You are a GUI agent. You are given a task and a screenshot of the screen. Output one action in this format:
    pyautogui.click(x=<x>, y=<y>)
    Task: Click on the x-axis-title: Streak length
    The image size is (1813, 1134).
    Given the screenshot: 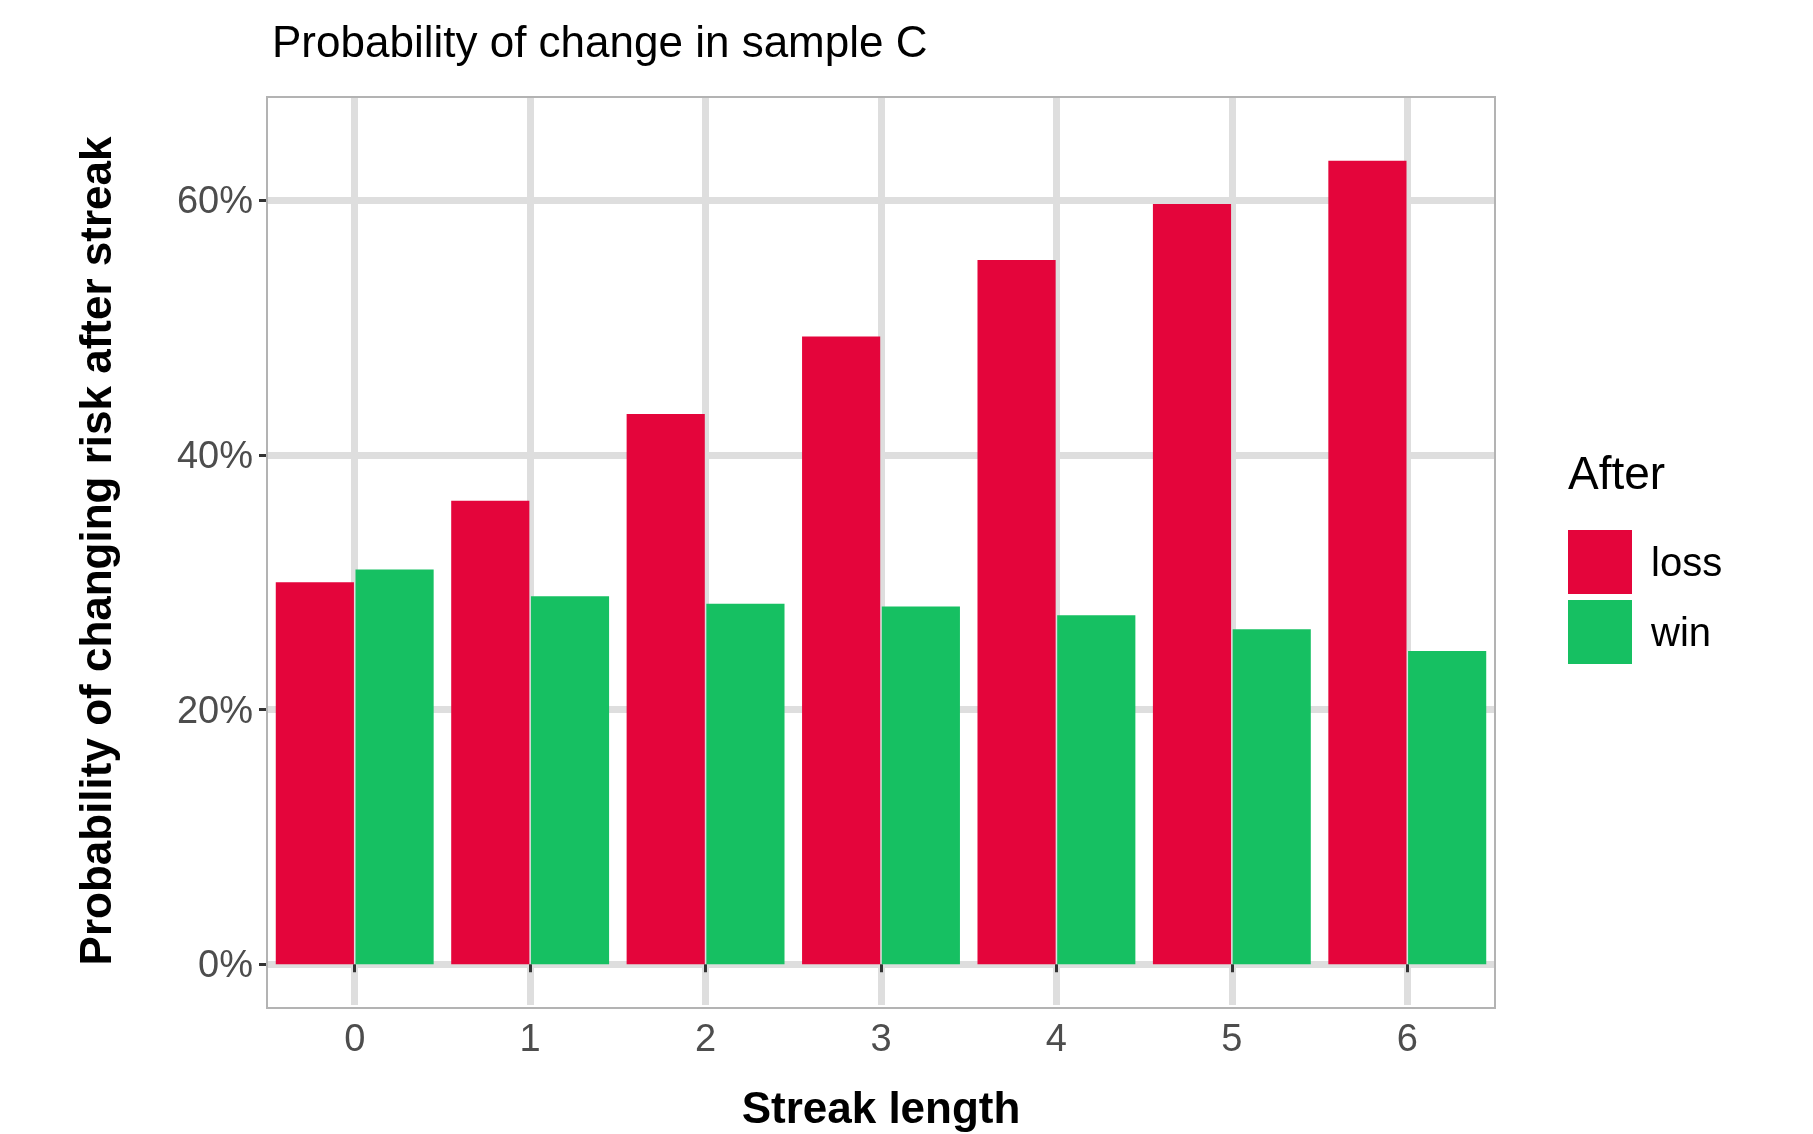 What is the action you would take?
    pyautogui.click(x=881, y=1107)
    